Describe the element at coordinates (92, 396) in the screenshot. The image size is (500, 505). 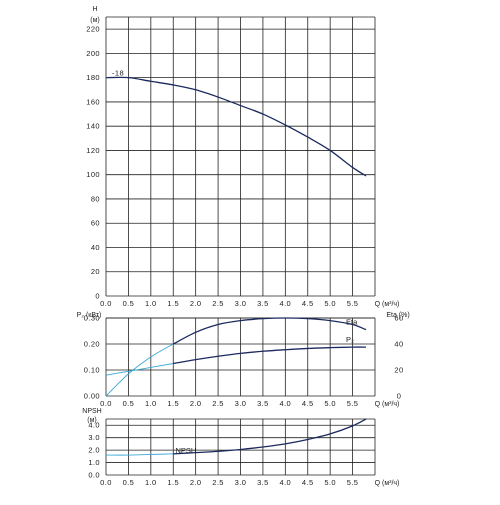
I see `y-tick-label: 0.00` at that location.